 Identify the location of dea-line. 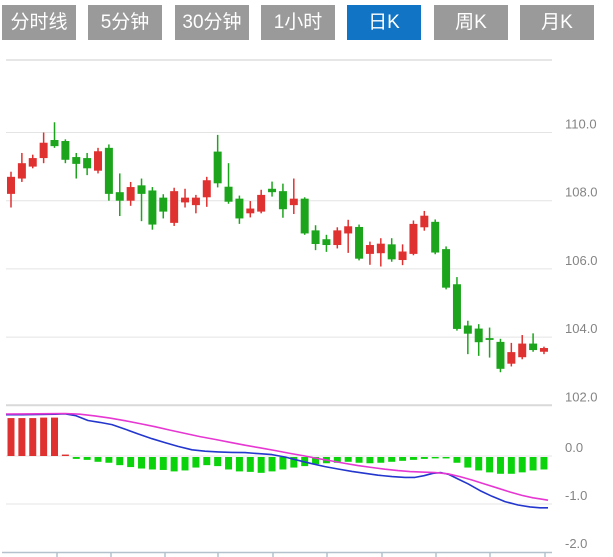
(277, 456).